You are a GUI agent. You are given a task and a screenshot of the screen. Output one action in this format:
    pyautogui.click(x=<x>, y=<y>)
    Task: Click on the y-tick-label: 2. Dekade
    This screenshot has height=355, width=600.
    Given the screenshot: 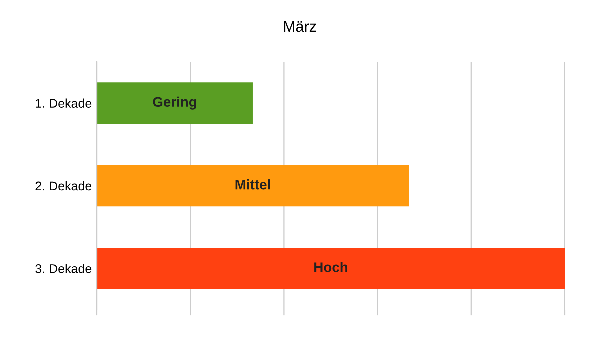 What is the action you would take?
    pyautogui.click(x=64, y=186)
    